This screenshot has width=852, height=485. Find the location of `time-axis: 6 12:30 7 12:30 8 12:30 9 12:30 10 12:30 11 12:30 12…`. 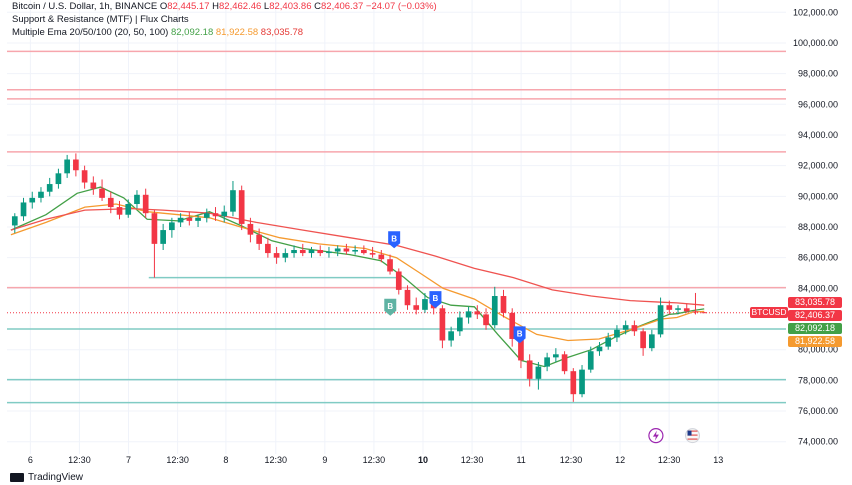

time-axis: 6 12:30 7 12:30 8 12:30 9 12:30 10 12:30 11 12:30 12… is located at coordinates (375, 460).